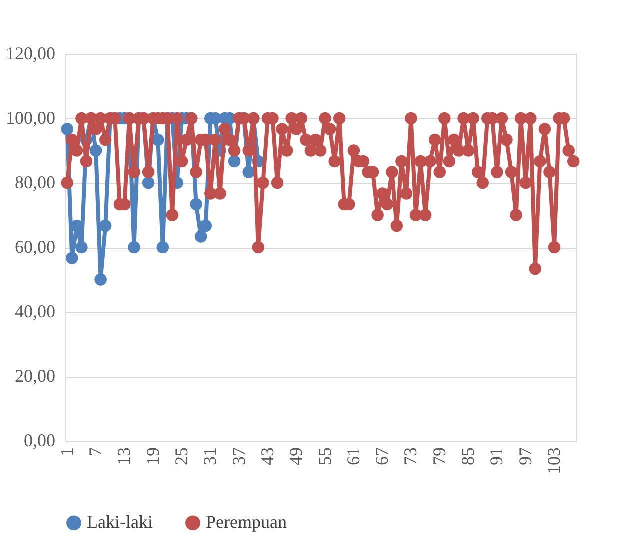  I want to click on x-tick-label: 19, so click(152, 457).